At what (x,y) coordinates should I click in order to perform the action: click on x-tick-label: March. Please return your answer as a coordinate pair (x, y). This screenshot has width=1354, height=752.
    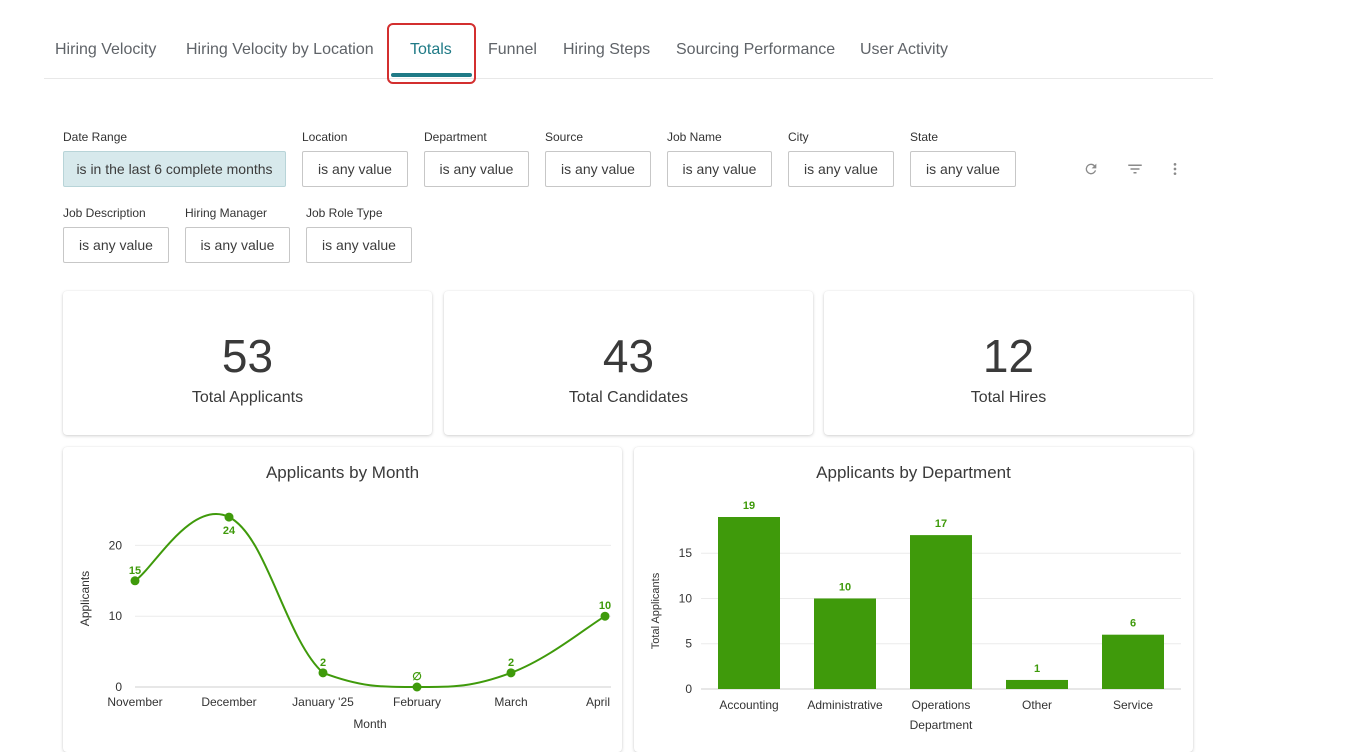
    Looking at the image, I should click on (510, 702).